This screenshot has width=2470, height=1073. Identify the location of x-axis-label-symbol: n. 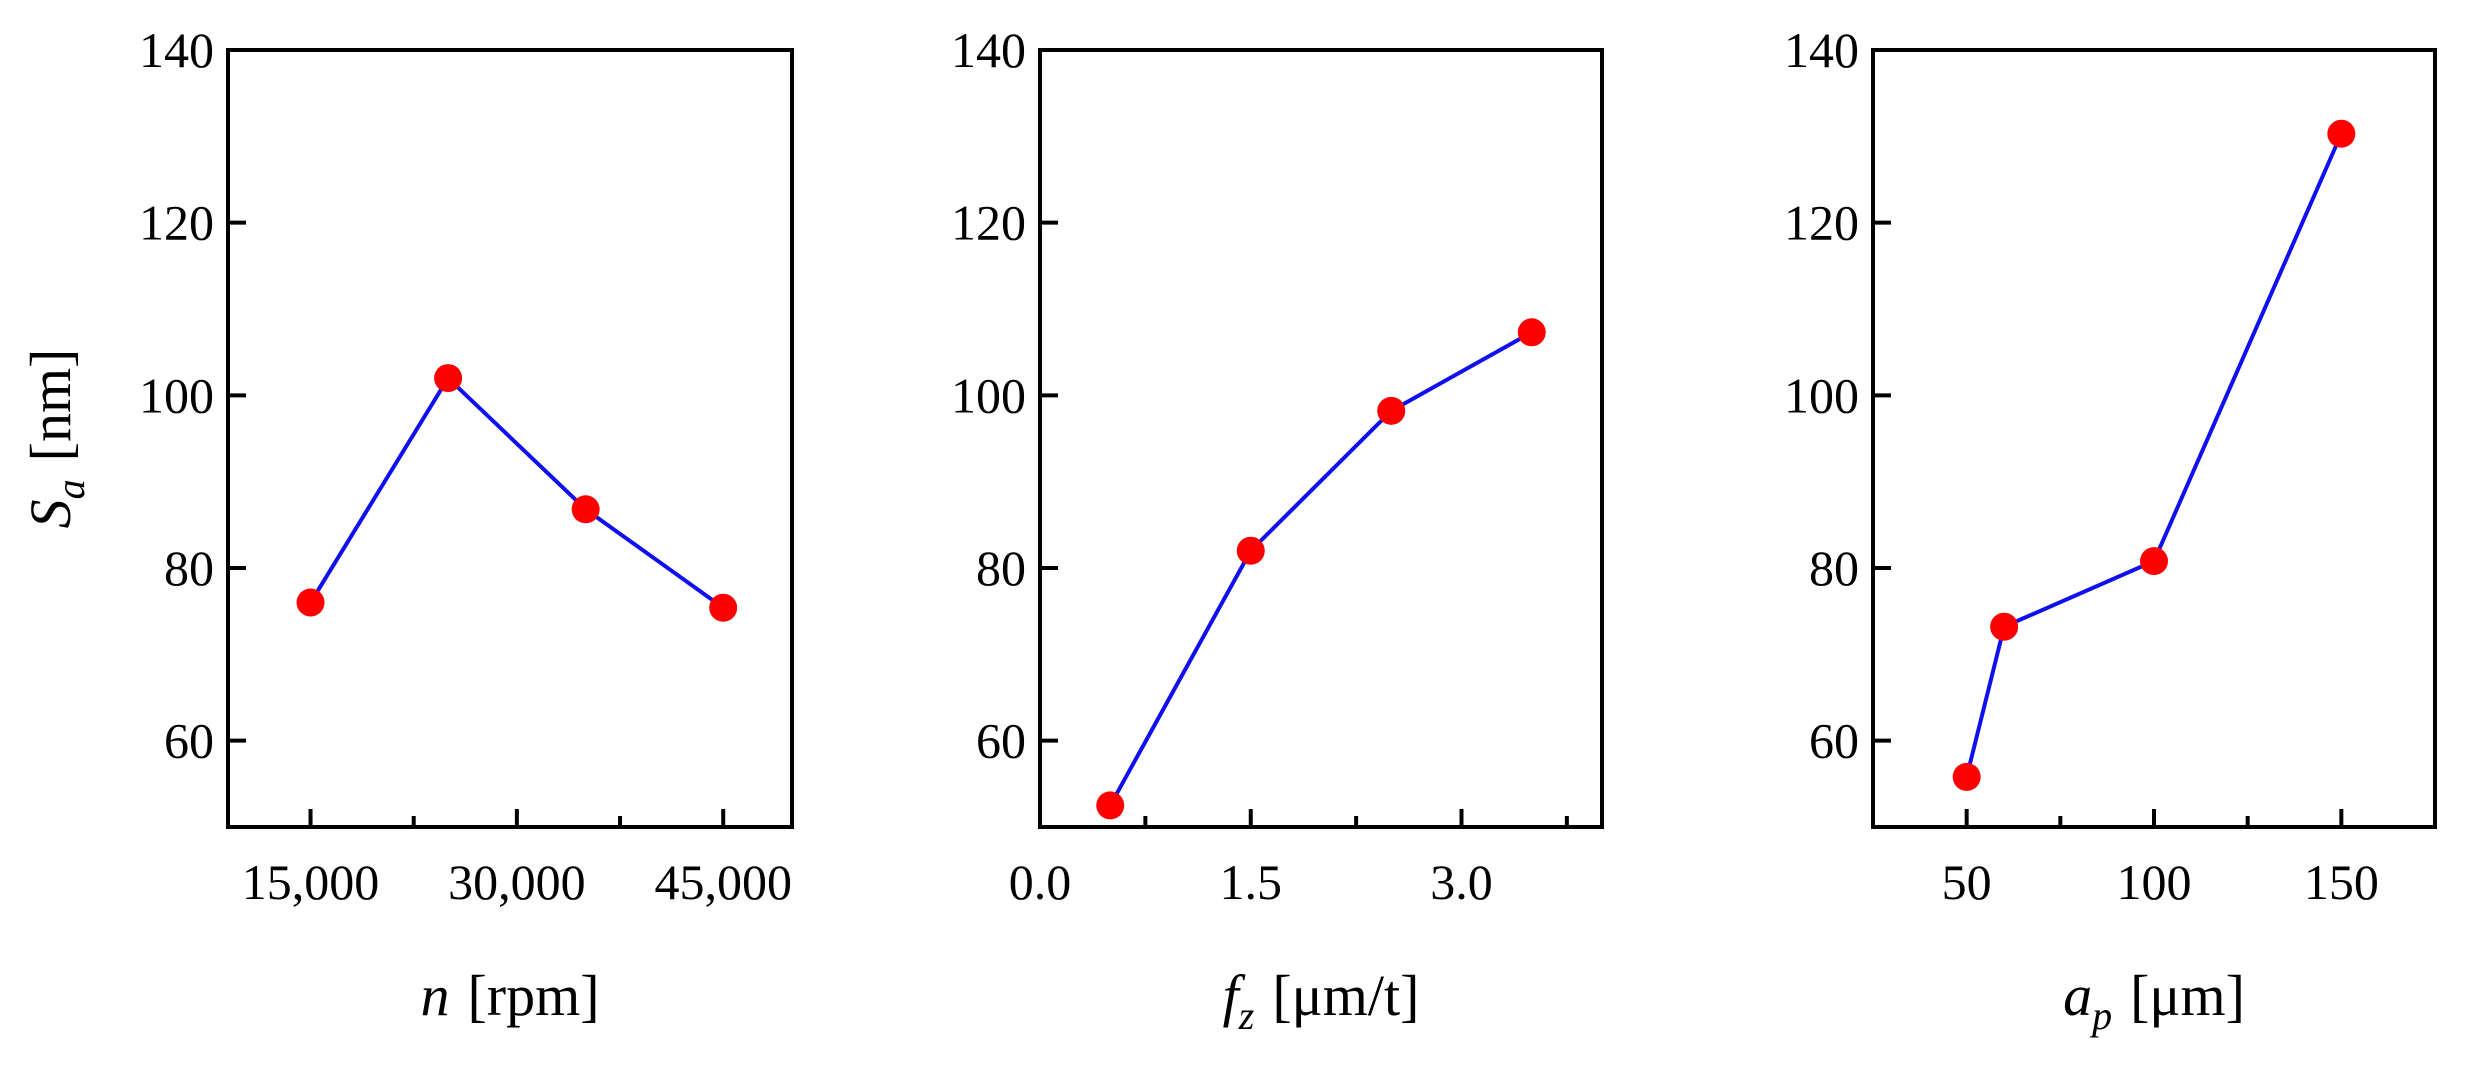
(434, 995).